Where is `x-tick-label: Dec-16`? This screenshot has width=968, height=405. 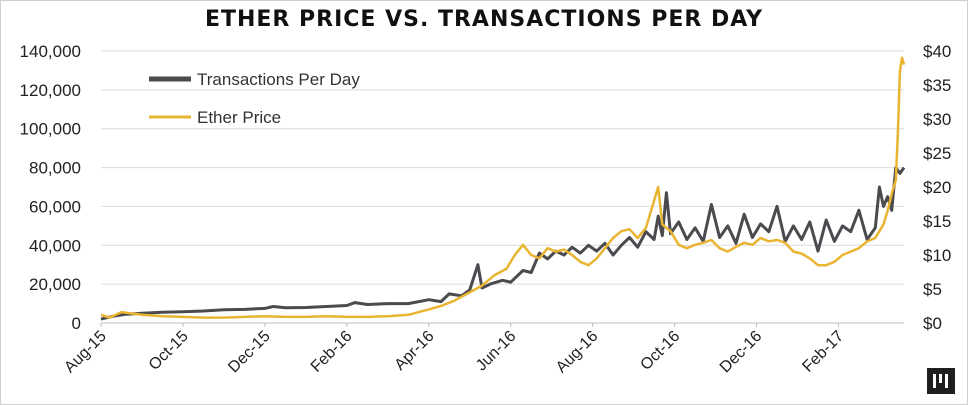 x-tick-label: Dec-16 is located at coordinates (741, 352).